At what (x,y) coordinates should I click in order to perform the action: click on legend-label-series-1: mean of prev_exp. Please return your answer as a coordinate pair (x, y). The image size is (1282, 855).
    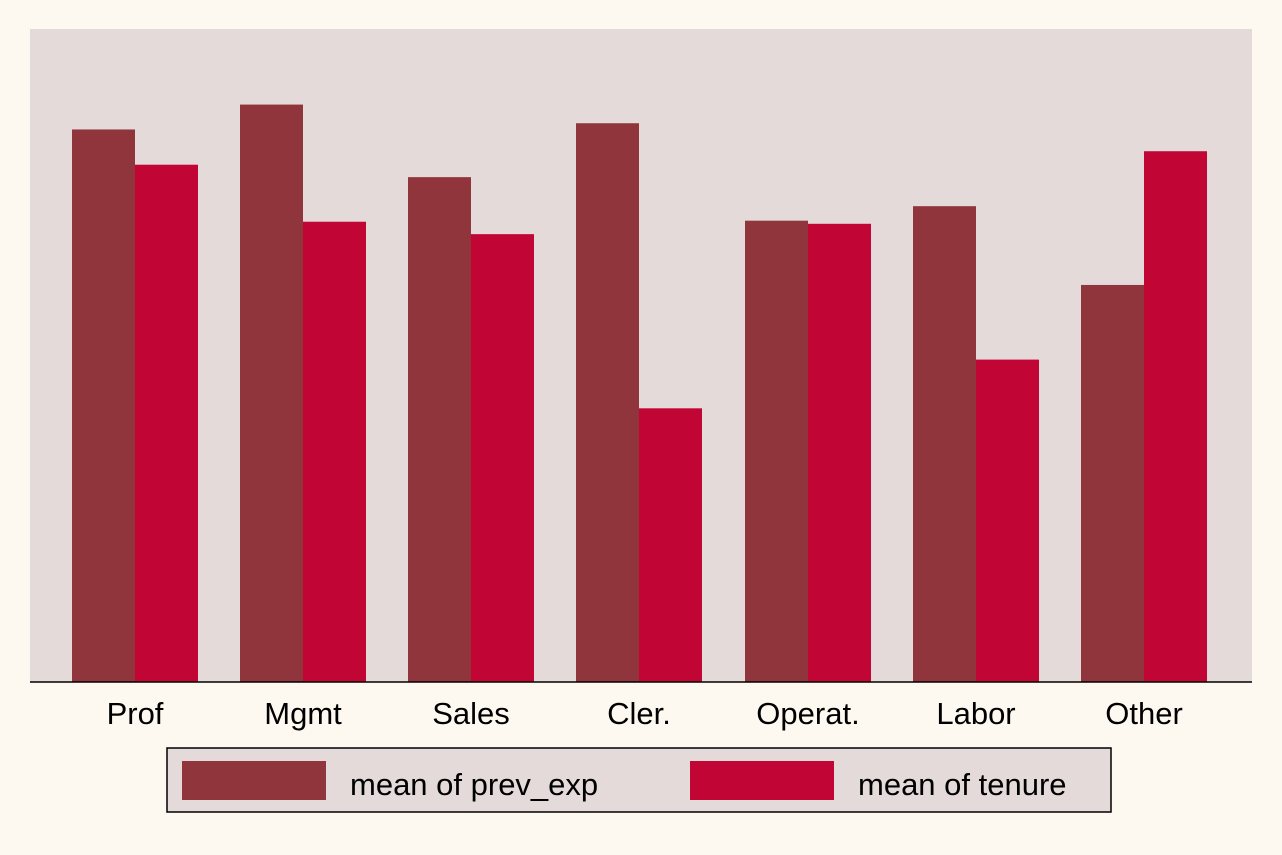
    Looking at the image, I should click on (474, 784).